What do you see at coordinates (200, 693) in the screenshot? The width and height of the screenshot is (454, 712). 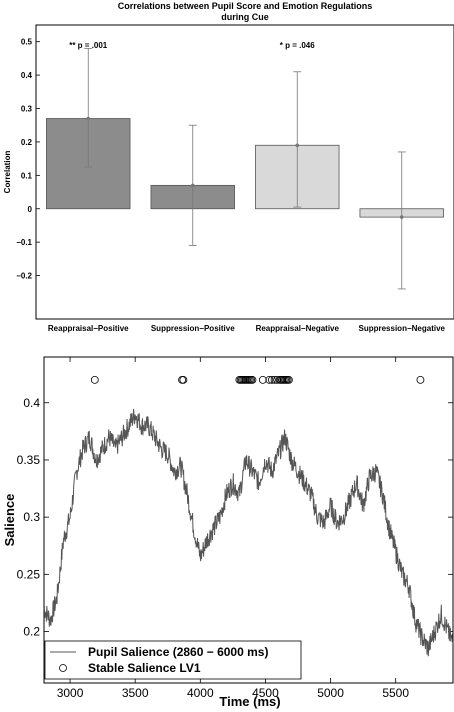 I see `salience-x-tick-label: 4000` at bounding box center [200, 693].